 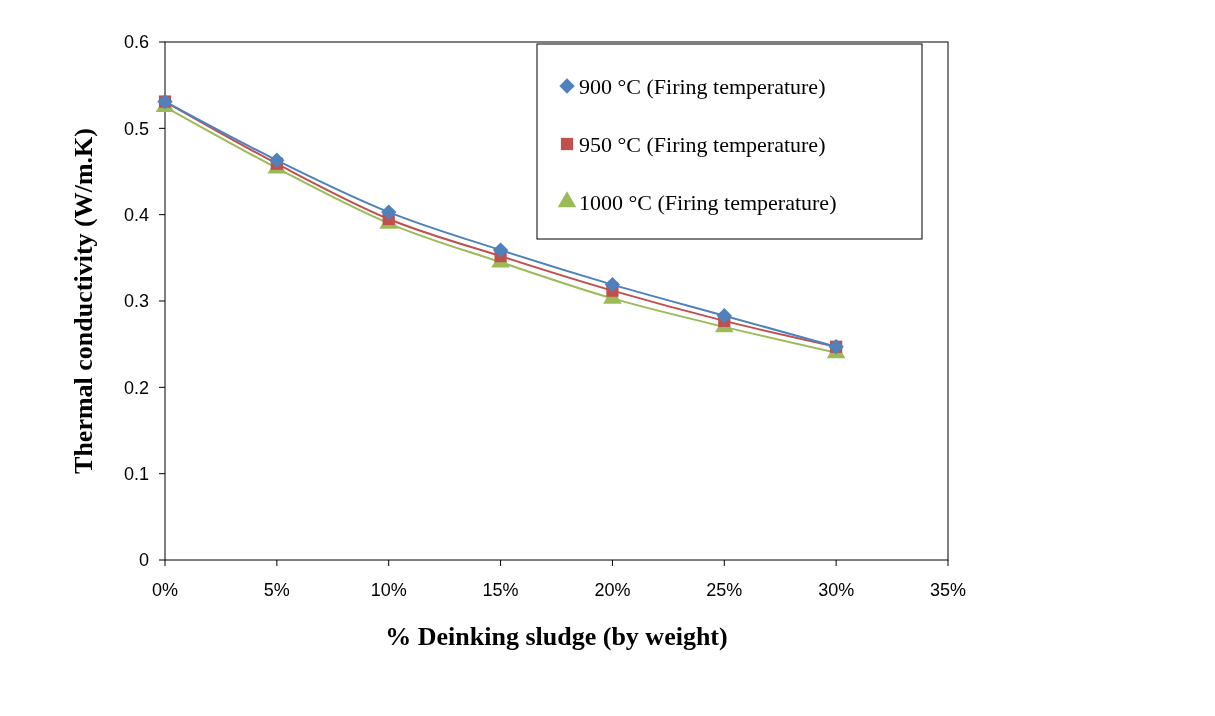 I want to click on y-tick-label: 0.2, so click(x=136, y=387).